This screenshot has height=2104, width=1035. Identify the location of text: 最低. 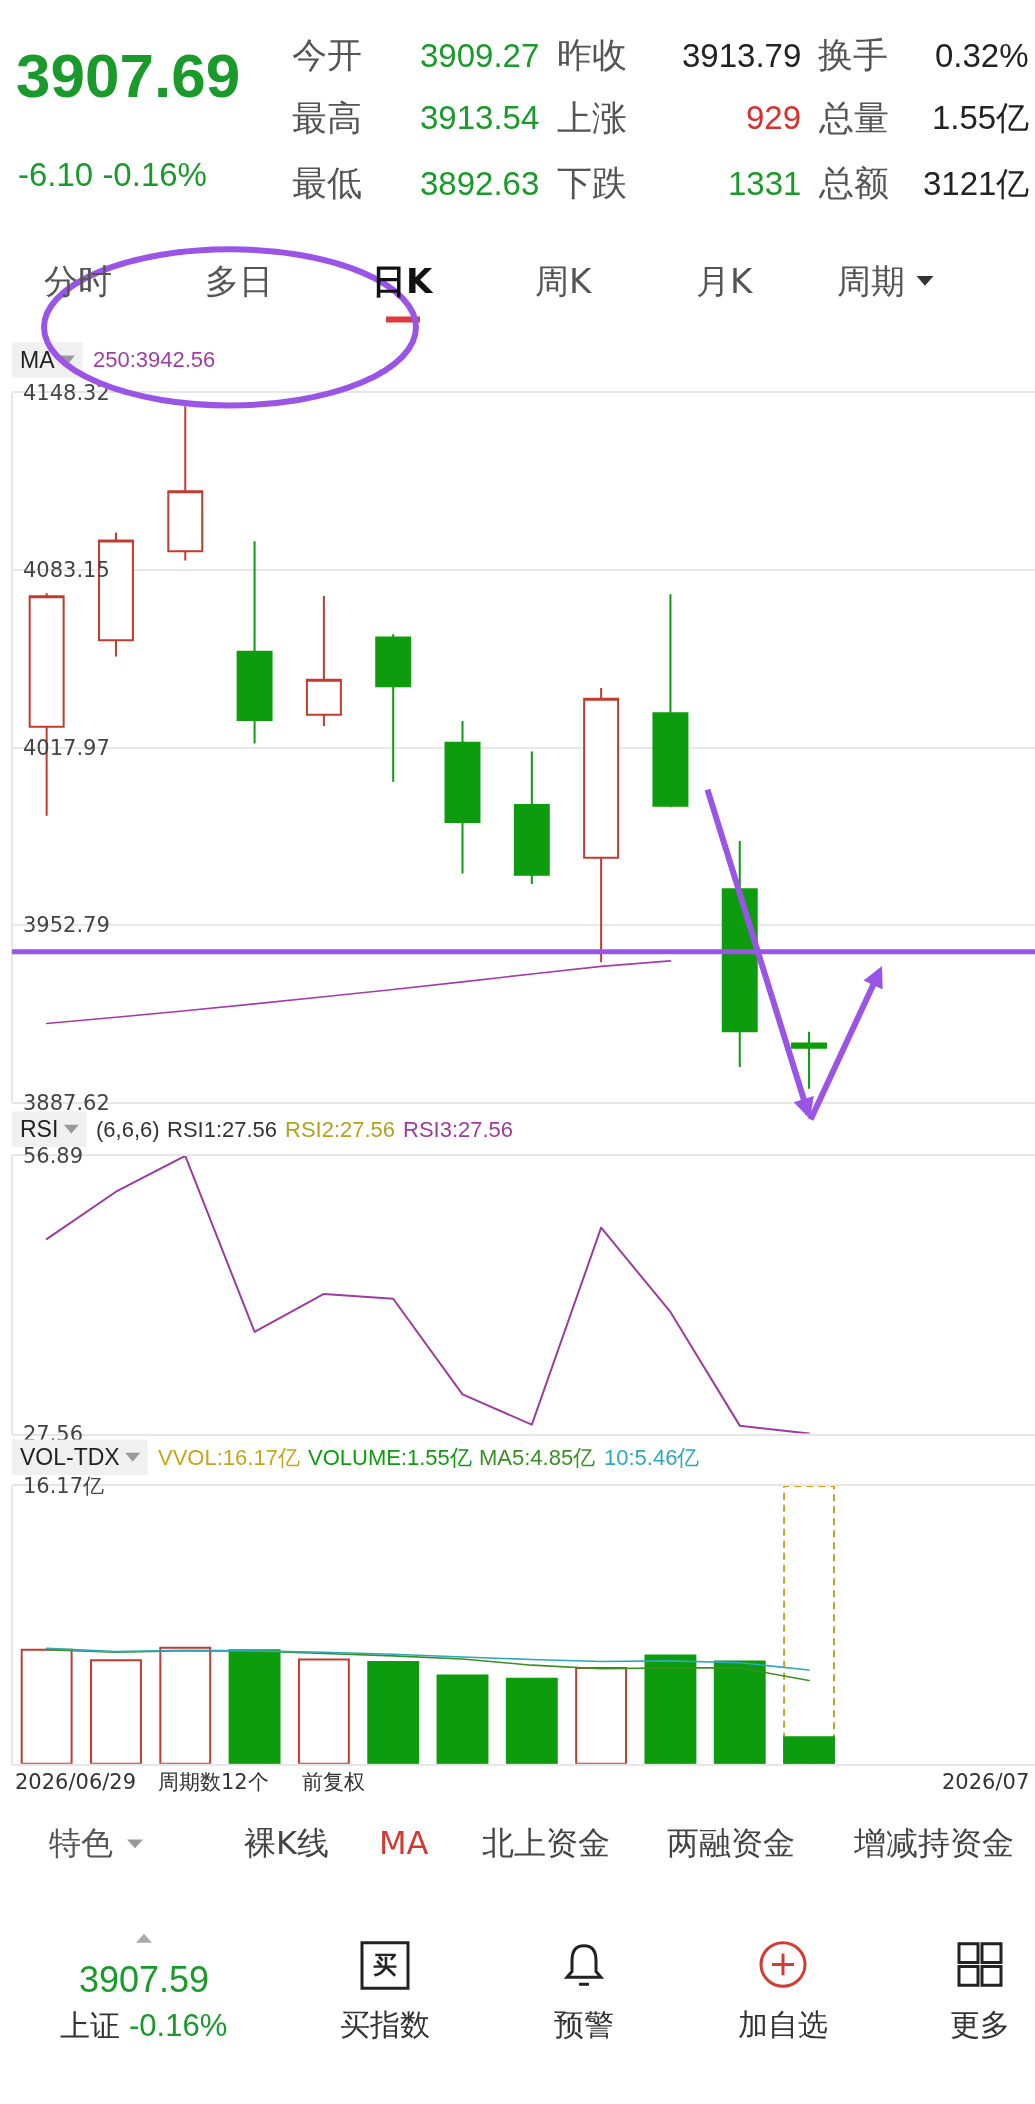
(327, 183).